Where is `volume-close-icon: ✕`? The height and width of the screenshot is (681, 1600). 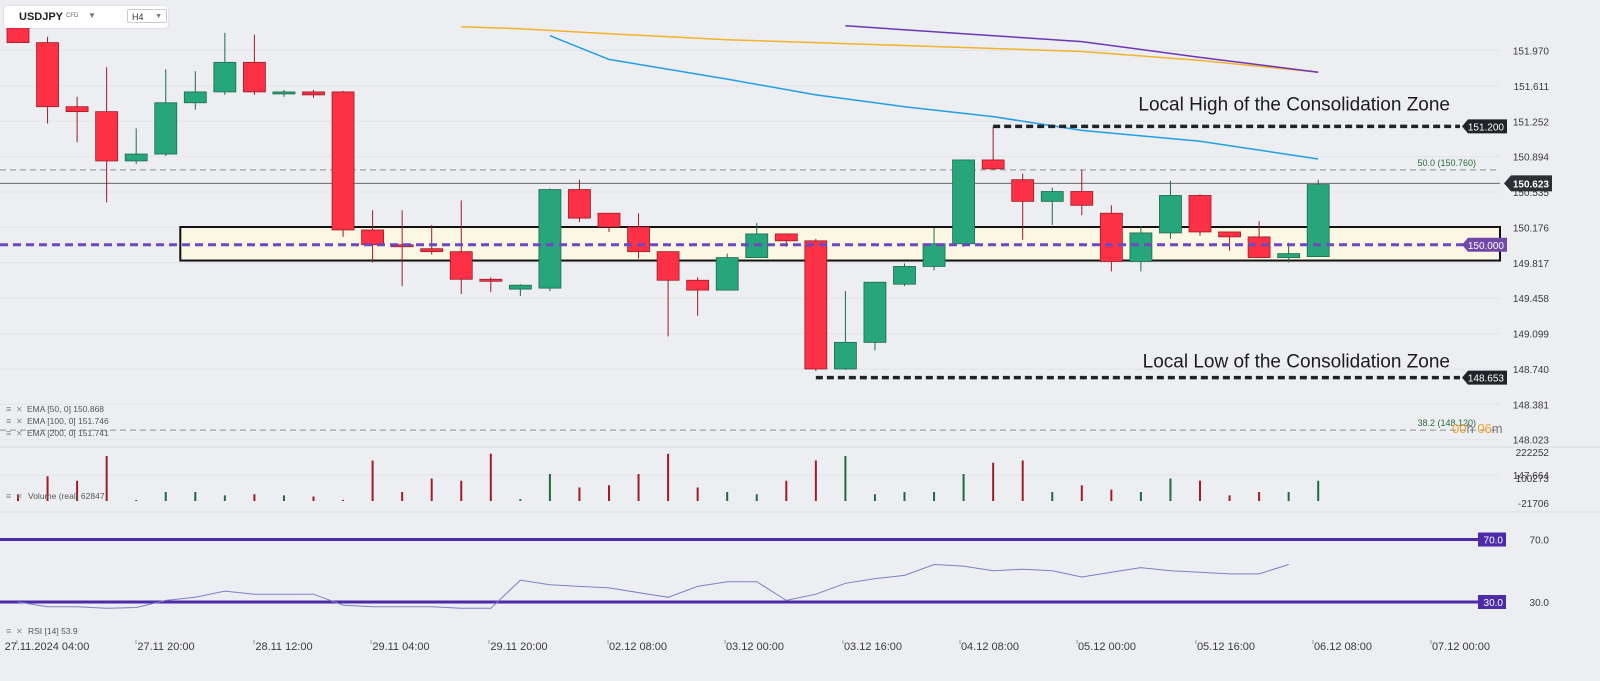
volume-close-icon: ✕ is located at coordinates (19, 496).